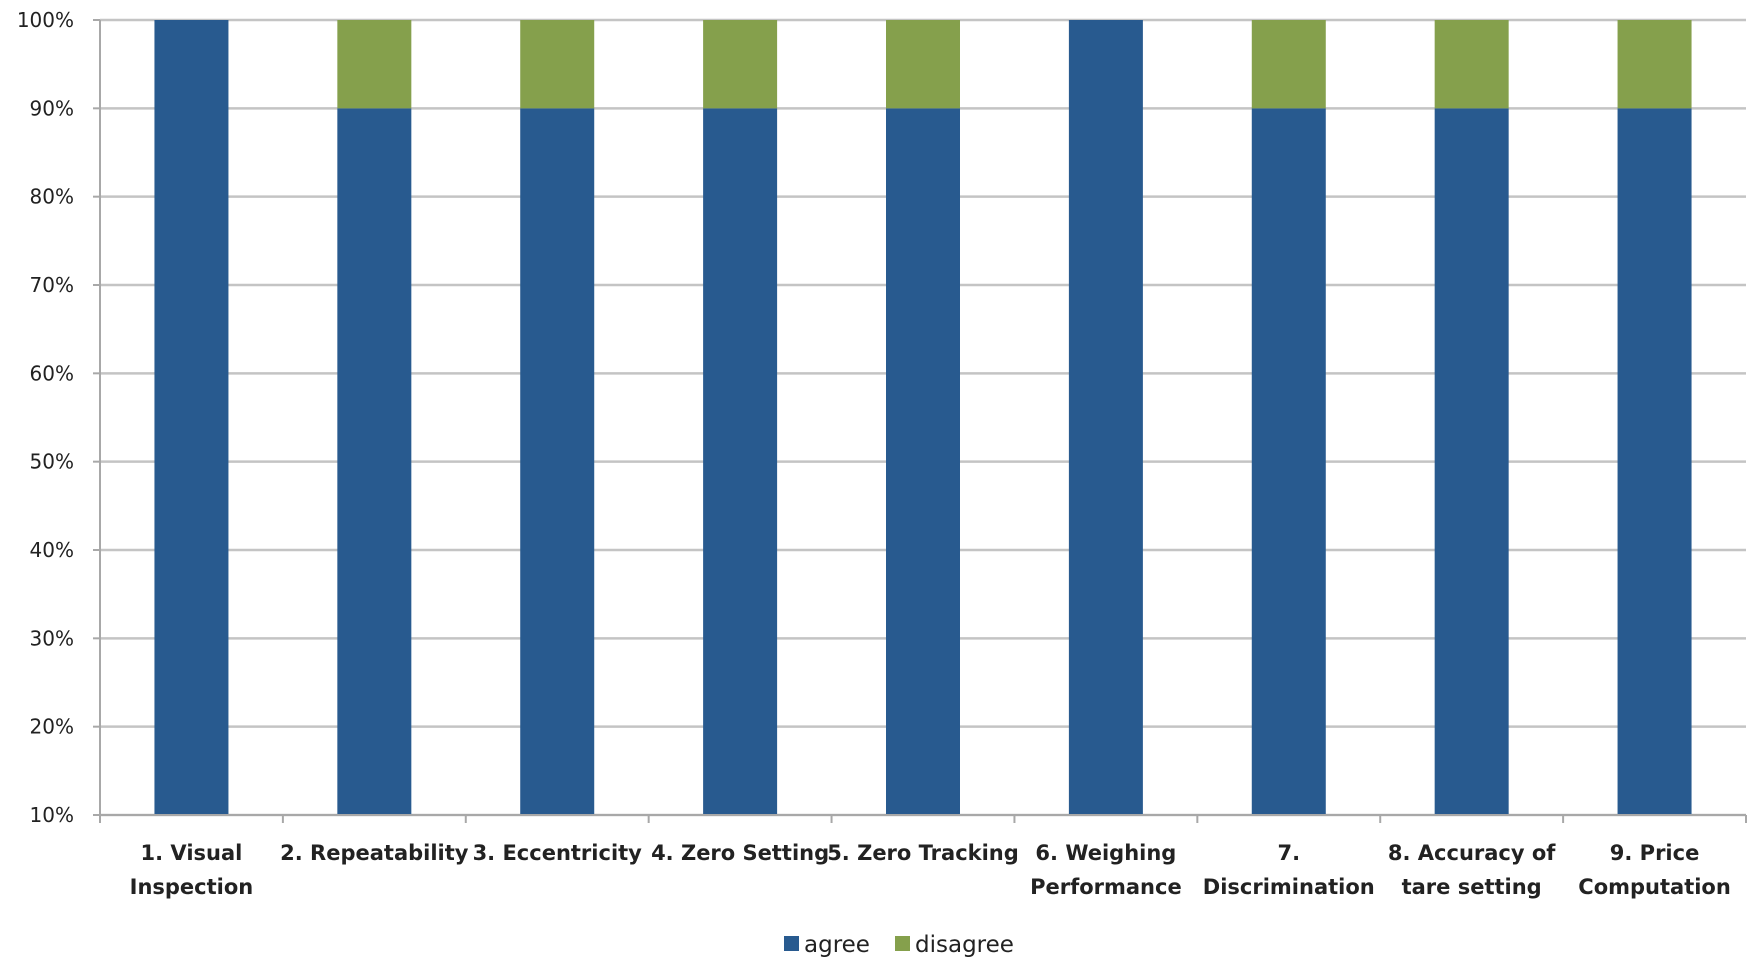 This screenshot has height=965, width=1758. I want to click on y-tick-label-7: 80%, so click(52, 197).